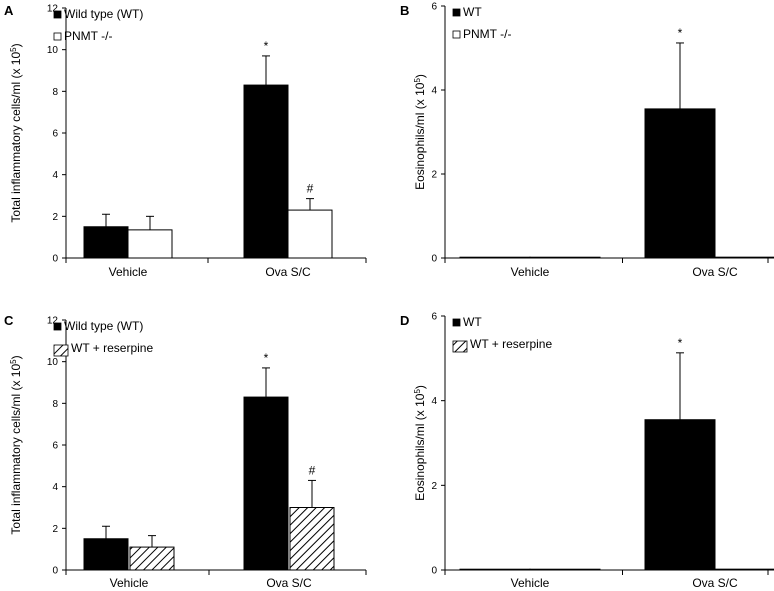 This screenshot has width=774, height=591. Describe the element at coordinates (9, 320) in the screenshot. I see `panel-letter: C` at that location.